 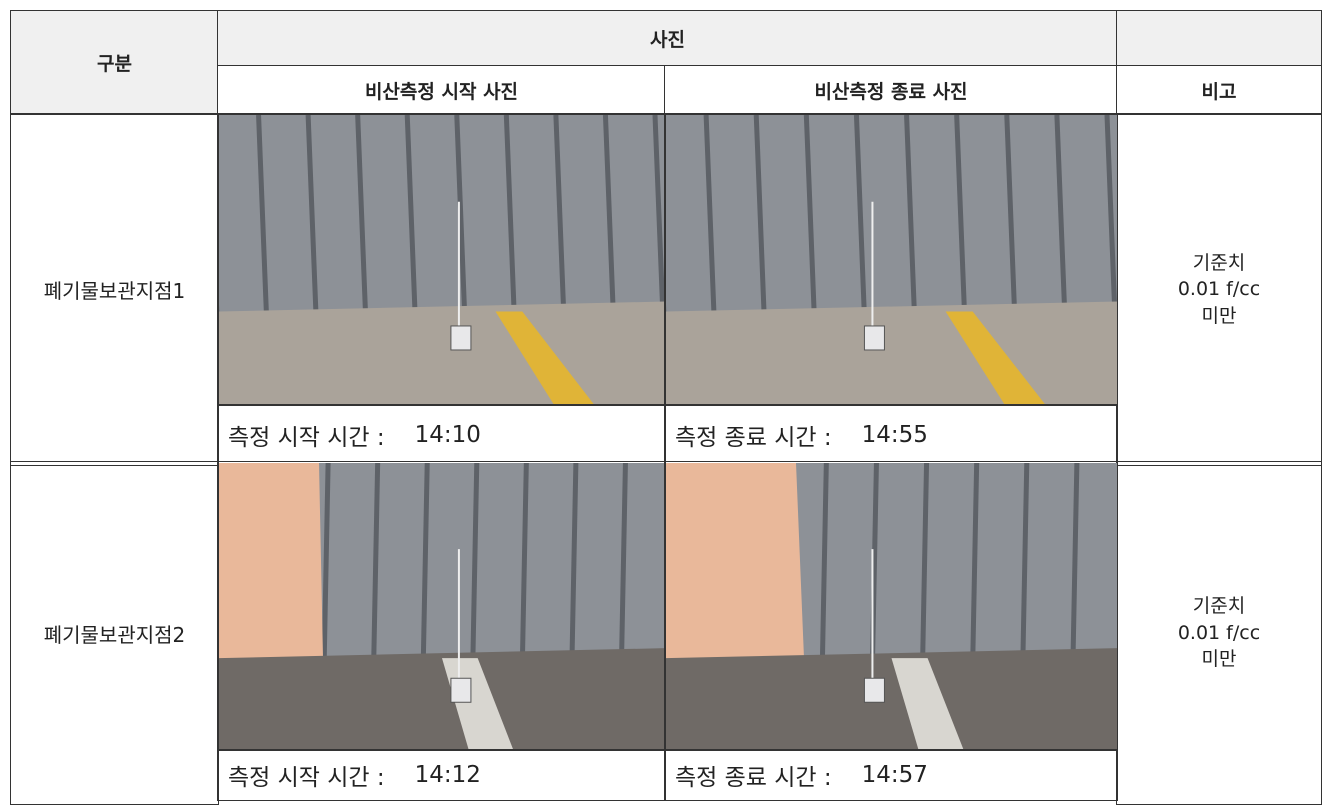 I want to click on caption-time: 14:10, so click(x=447, y=434).